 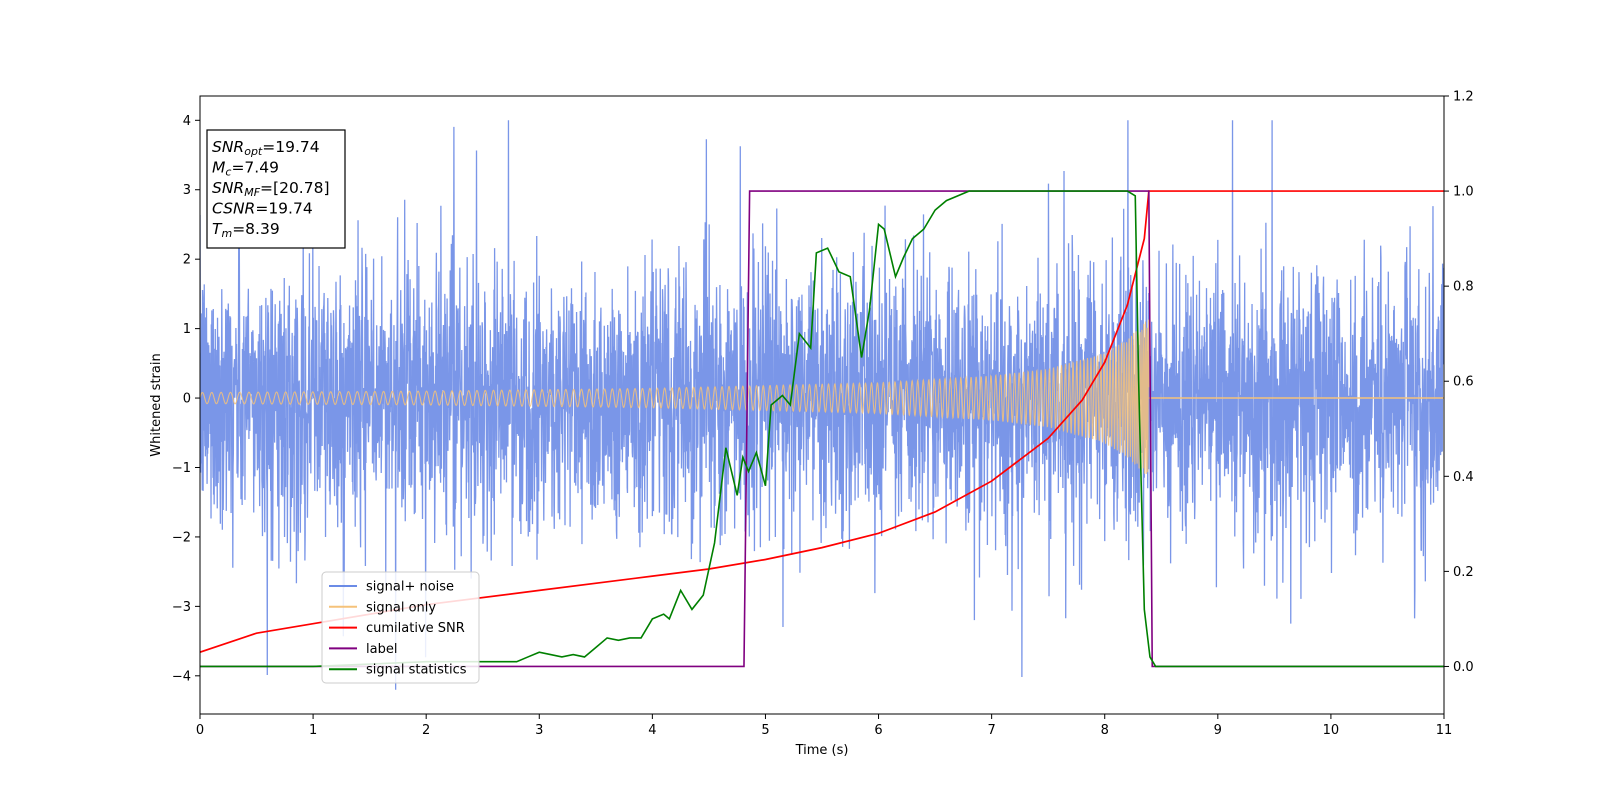 What do you see at coordinates (415, 628) in the screenshot?
I see `legend-label: cumilative SNR` at bounding box center [415, 628].